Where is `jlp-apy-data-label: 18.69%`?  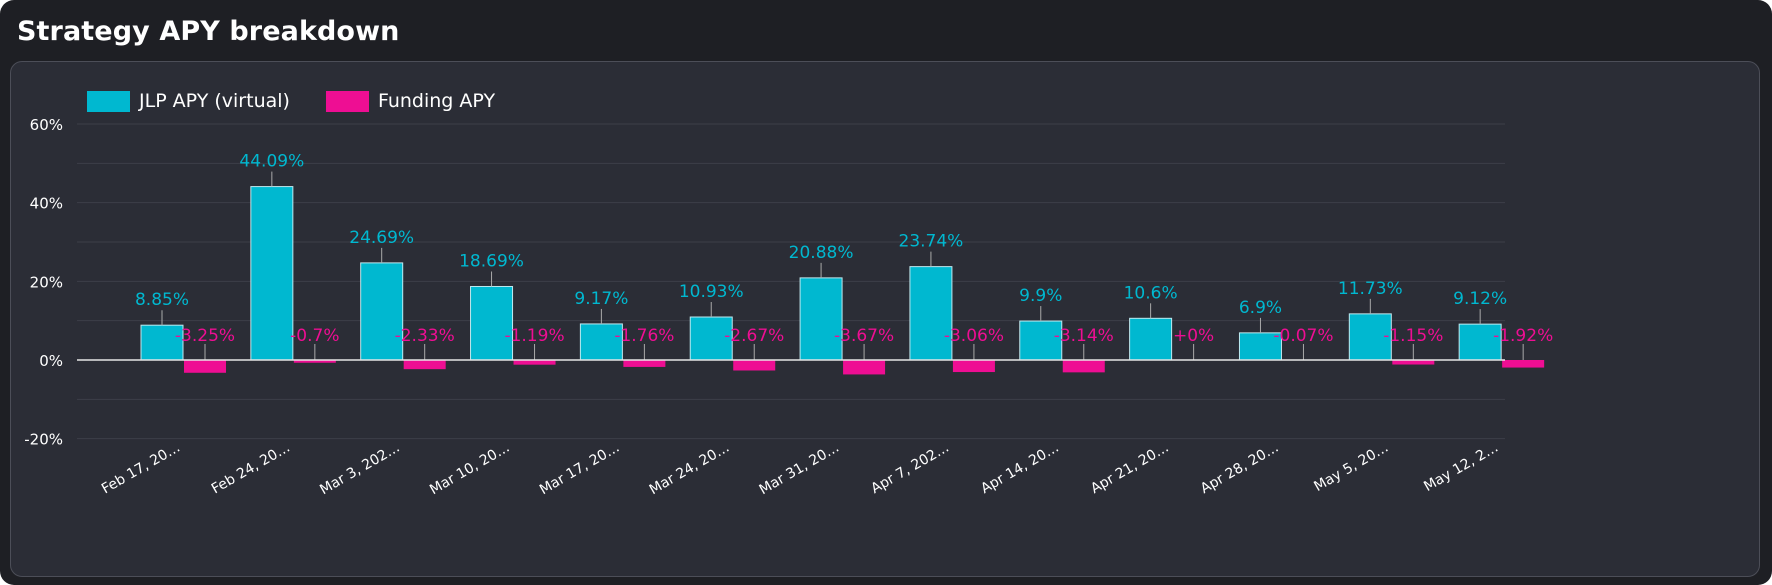
jlp-apy-data-label: 18.69% is located at coordinates (491, 261).